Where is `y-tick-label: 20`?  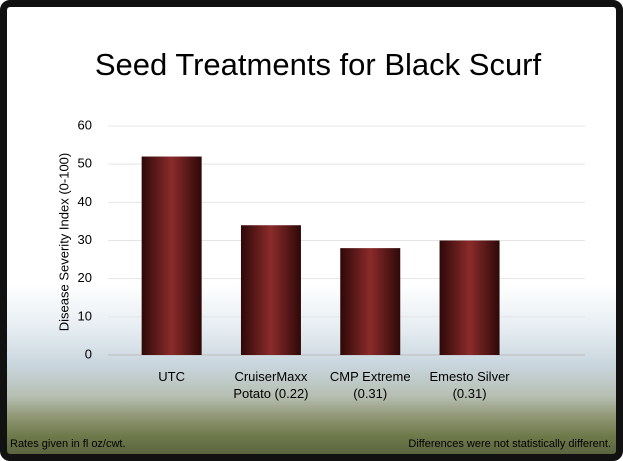
y-tick-label: 20 is located at coordinates (85, 277).